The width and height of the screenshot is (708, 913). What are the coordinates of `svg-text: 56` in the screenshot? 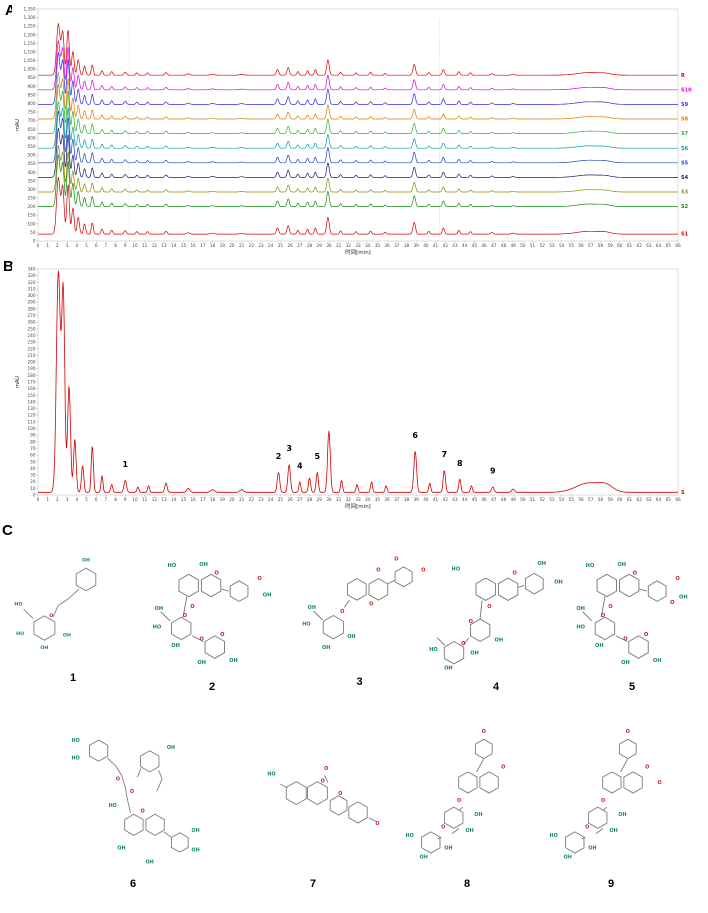 It's located at (581, 245).